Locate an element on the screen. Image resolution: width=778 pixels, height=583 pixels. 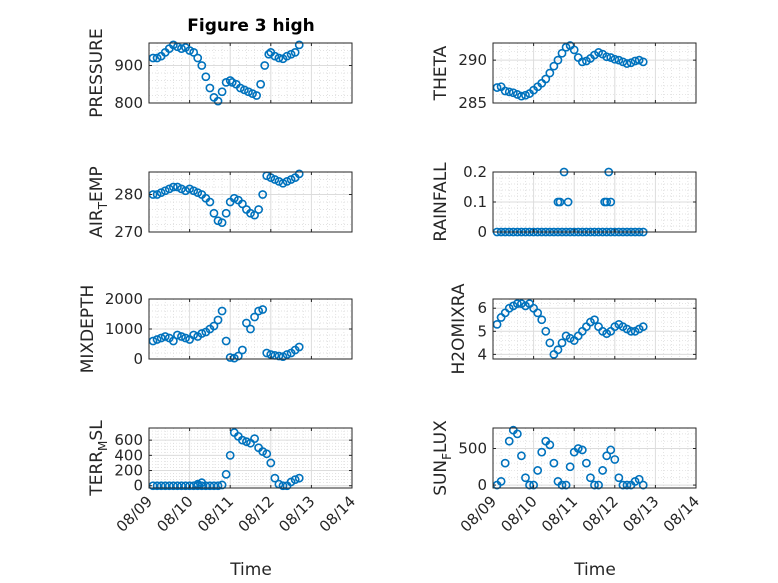
y-axis-label: SUNFLUX is located at coordinates (442, 458).